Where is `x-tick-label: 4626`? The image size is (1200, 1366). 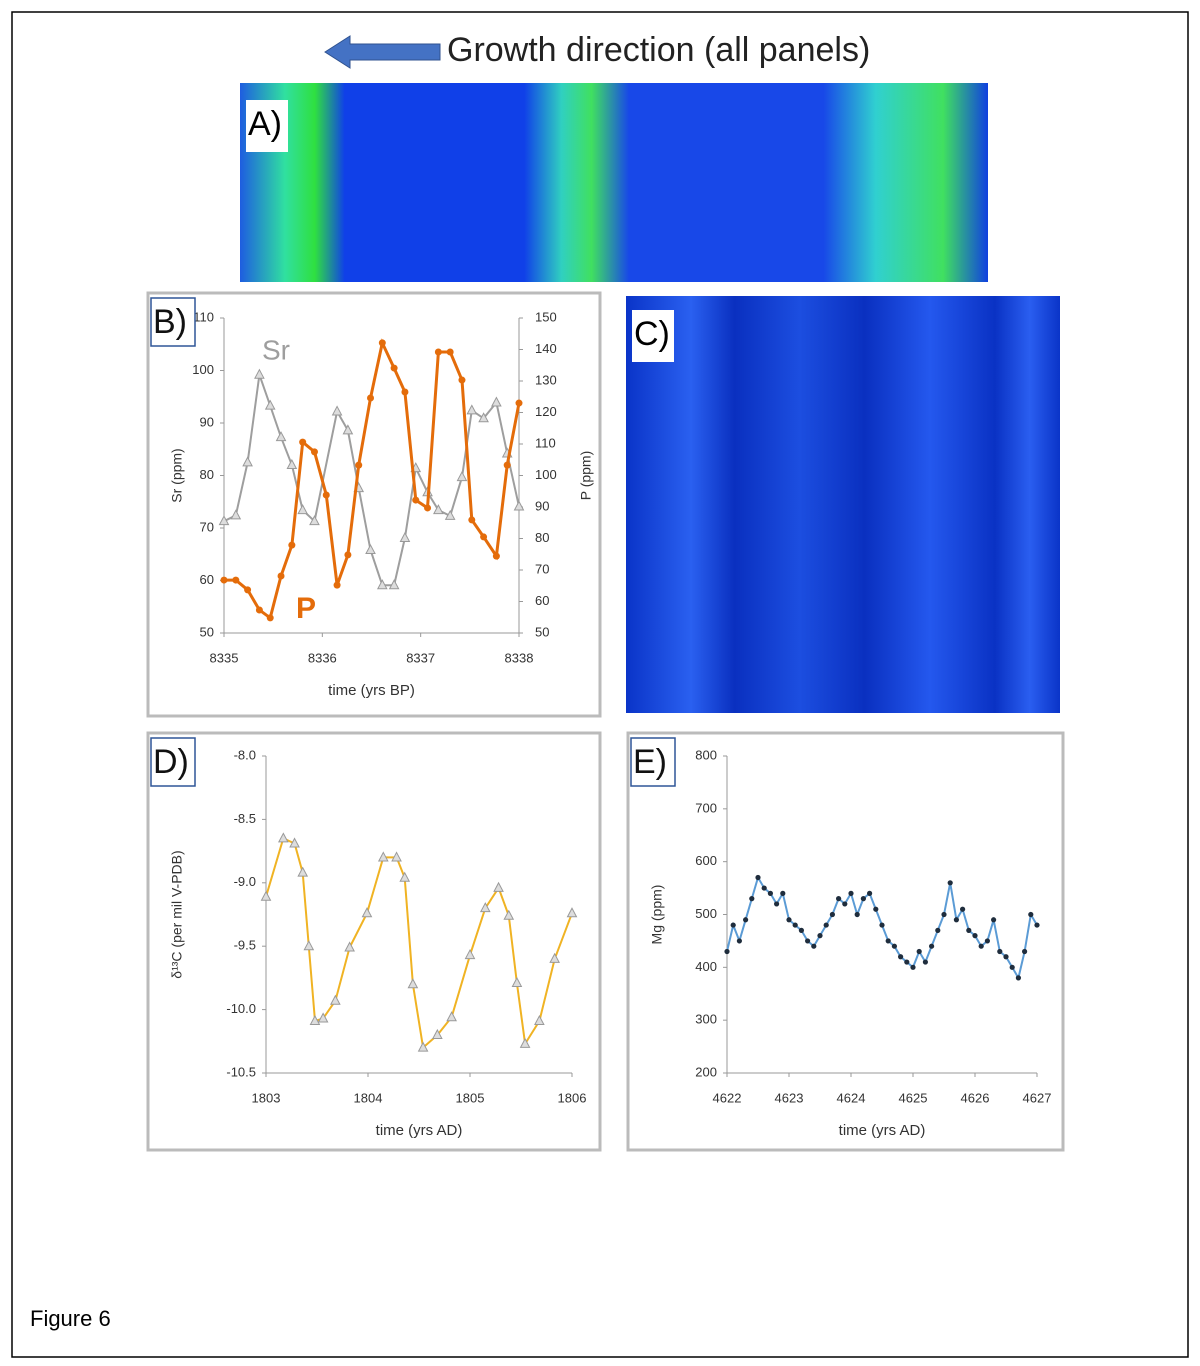
x-tick-label: 4626 is located at coordinates (975, 1097).